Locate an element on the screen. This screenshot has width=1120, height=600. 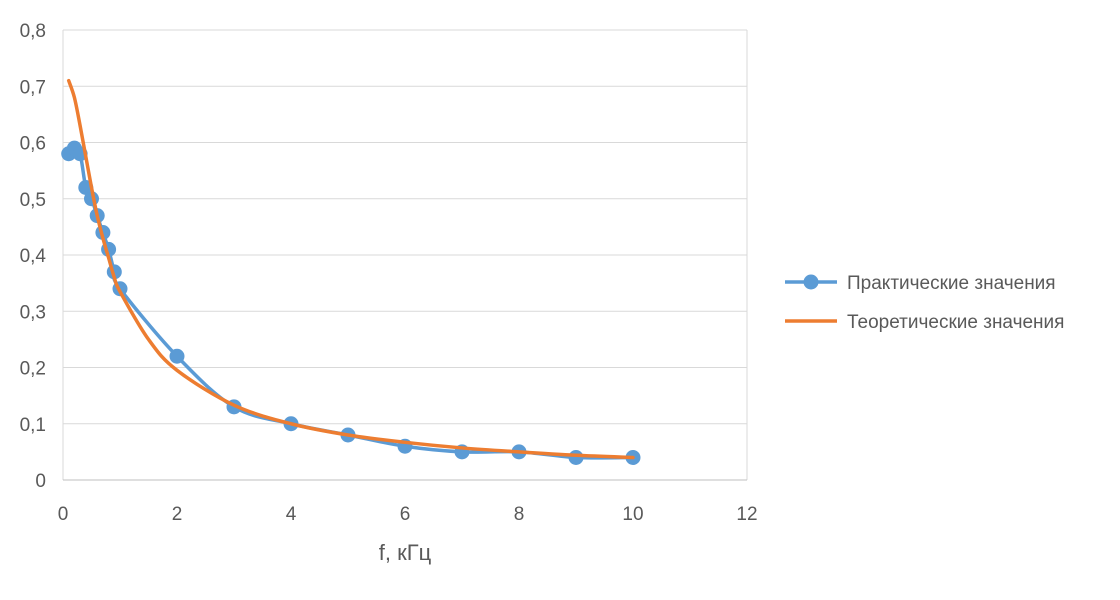
x-tick-label: 8 is located at coordinates (519, 514).